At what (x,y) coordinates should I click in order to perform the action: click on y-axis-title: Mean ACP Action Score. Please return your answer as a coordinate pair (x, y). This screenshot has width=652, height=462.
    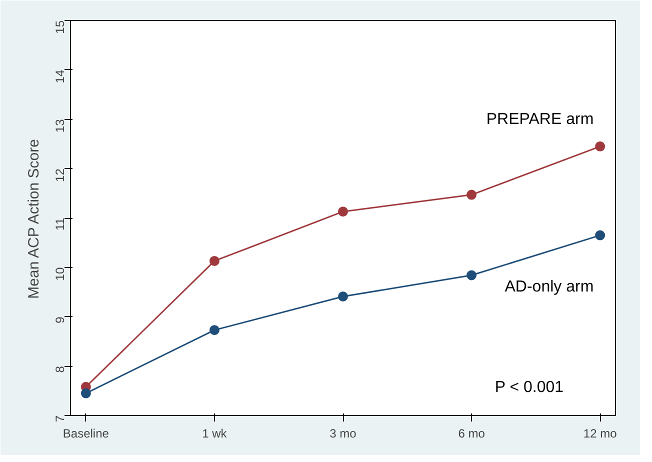
    Looking at the image, I should click on (34, 219).